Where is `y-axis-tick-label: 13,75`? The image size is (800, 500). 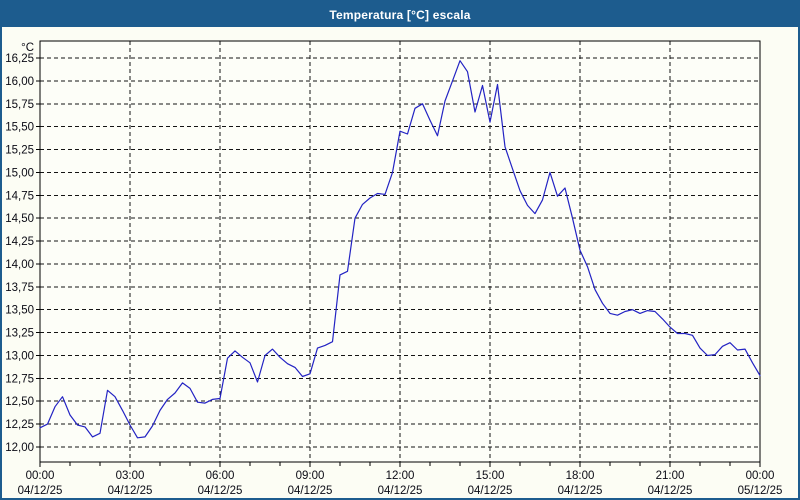
y-axis-tick-label: 13,75 is located at coordinates (19, 288).